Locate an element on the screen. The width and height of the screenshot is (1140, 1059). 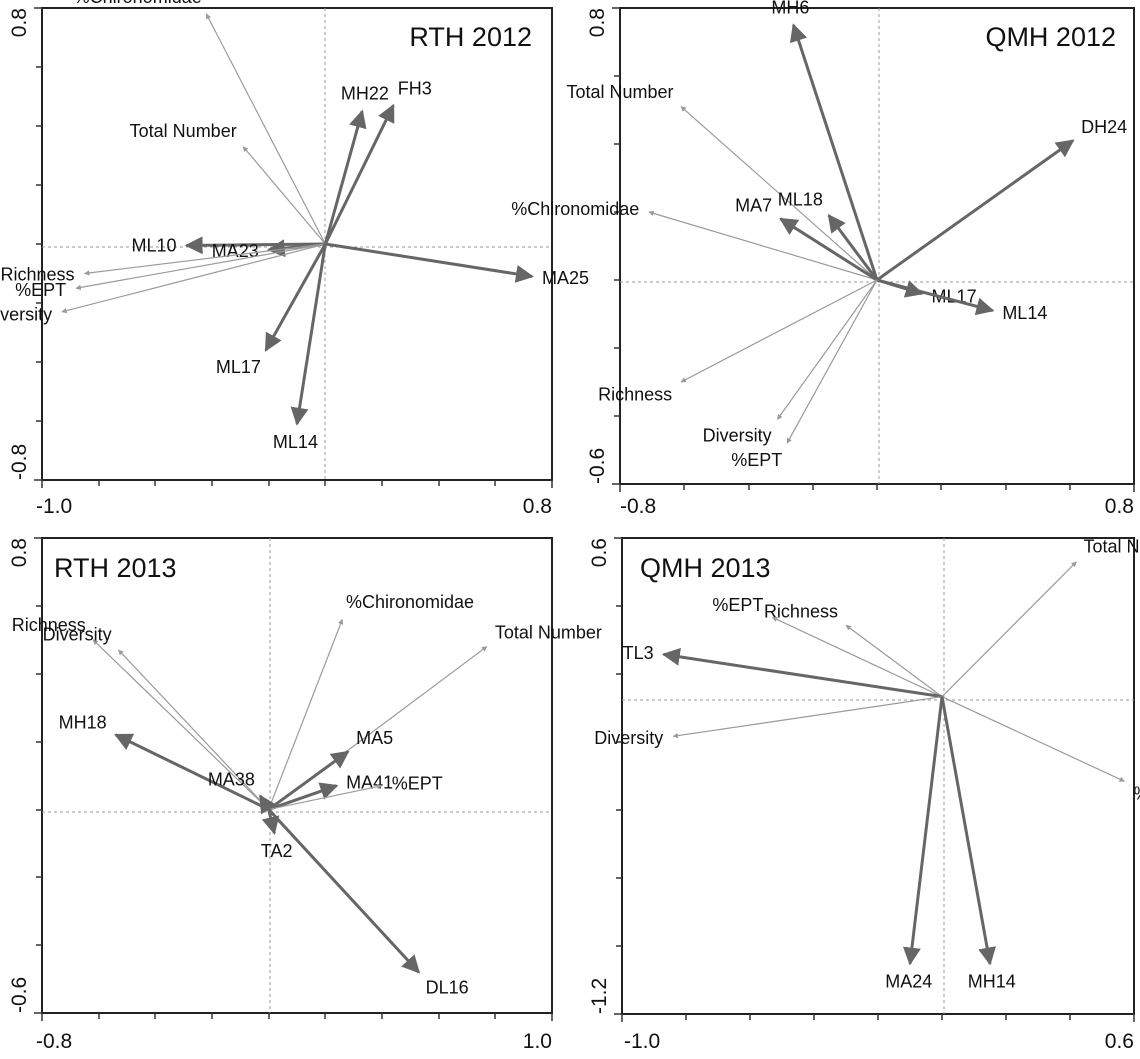
vector-label-ma24: MA24 is located at coordinates (908, 982).